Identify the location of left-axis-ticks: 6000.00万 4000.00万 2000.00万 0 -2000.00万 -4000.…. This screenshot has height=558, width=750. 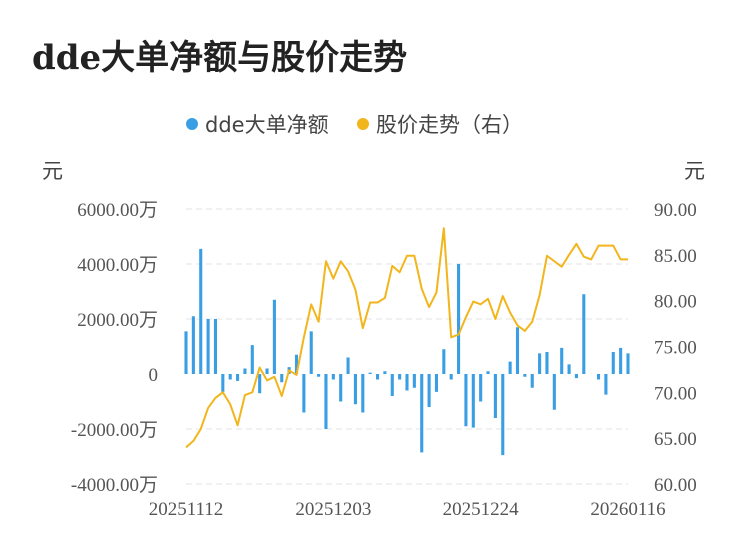
(114, 348).